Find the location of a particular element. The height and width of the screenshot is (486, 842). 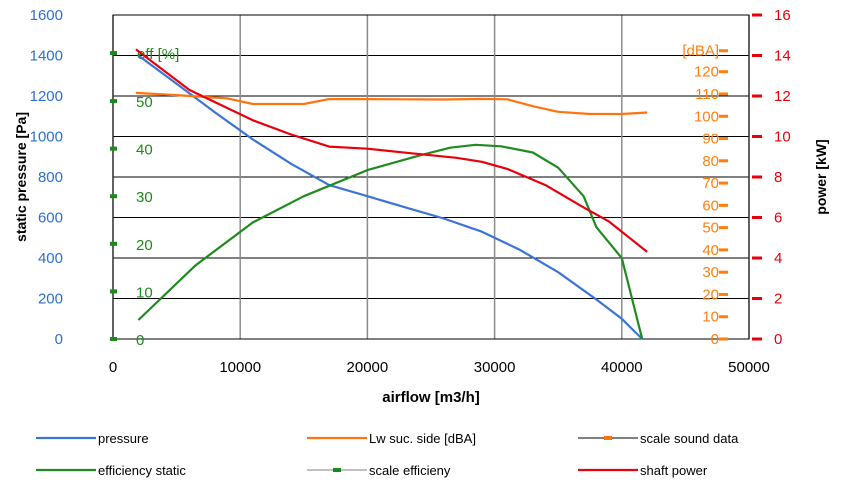

left-tick-label: 200 is located at coordinates (50, 299).